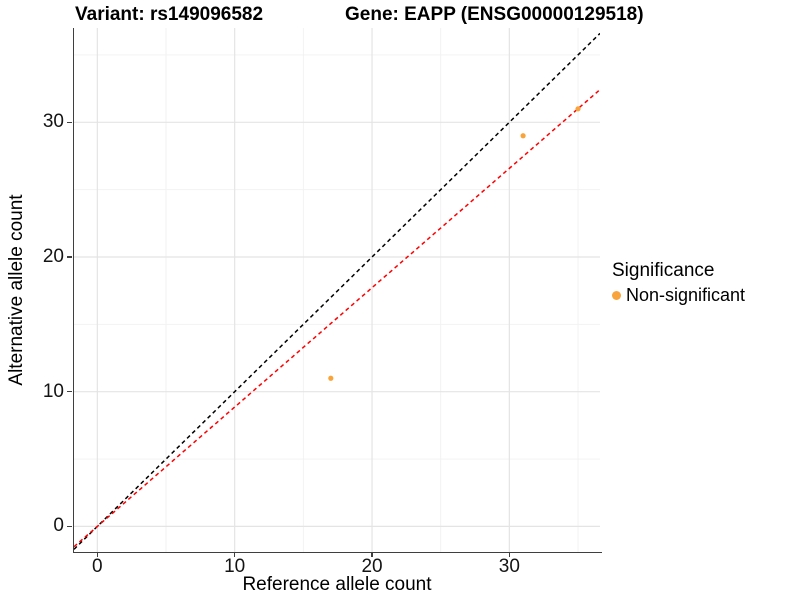 The image size is (800, 600). Describe the element at coordinates (372, 566) in the screenshot. I see `x-tick-label: 20` at that location.